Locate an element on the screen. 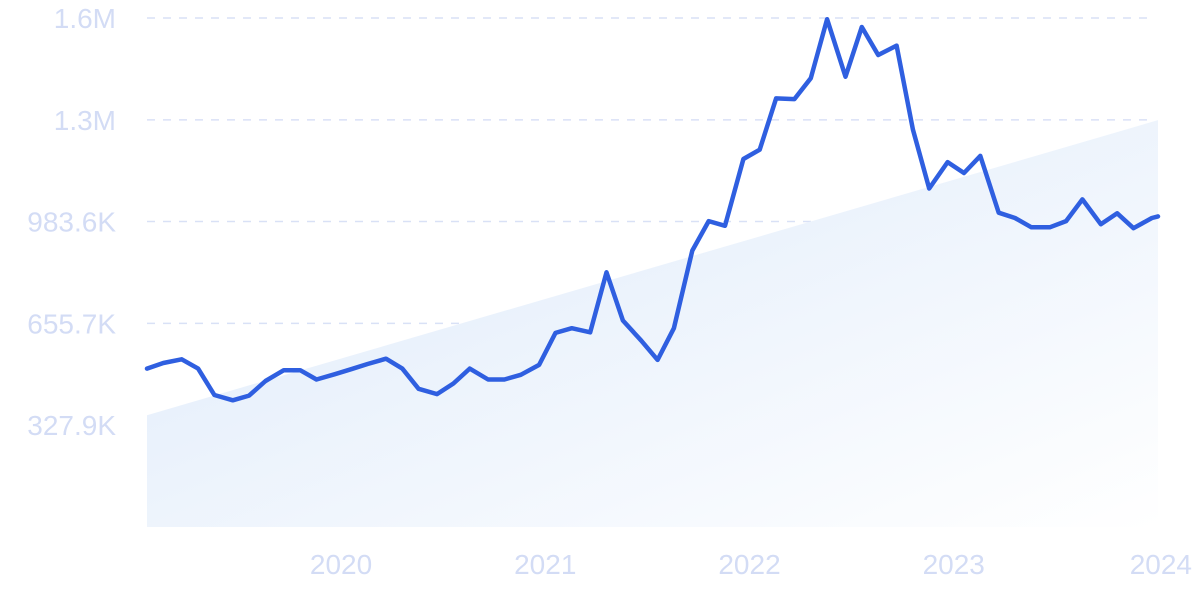  y-tick-label: 327.9K is located at coordinates (71, 425).